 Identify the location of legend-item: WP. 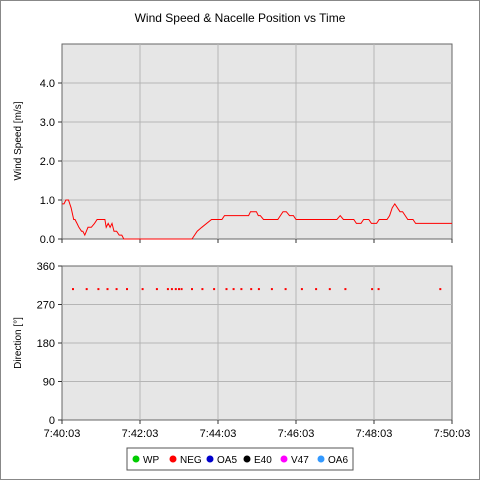
(145, 460).